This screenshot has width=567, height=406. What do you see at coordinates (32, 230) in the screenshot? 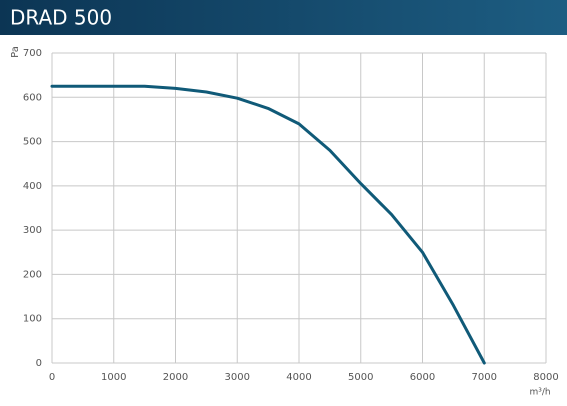
I see `y-tick-label: 300` at bounding box center [32, 230].